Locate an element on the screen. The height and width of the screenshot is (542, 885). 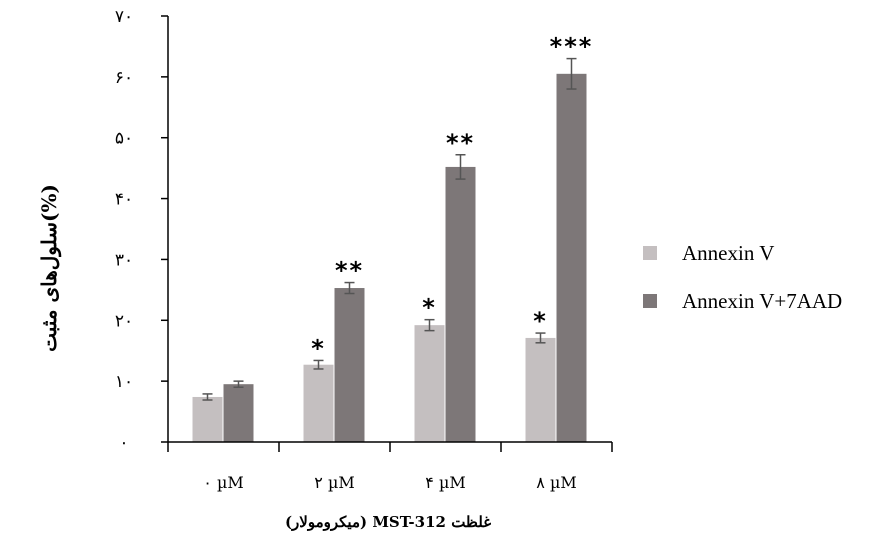
y-tick-label: ۴۰ is located at coordinates (124, 200).